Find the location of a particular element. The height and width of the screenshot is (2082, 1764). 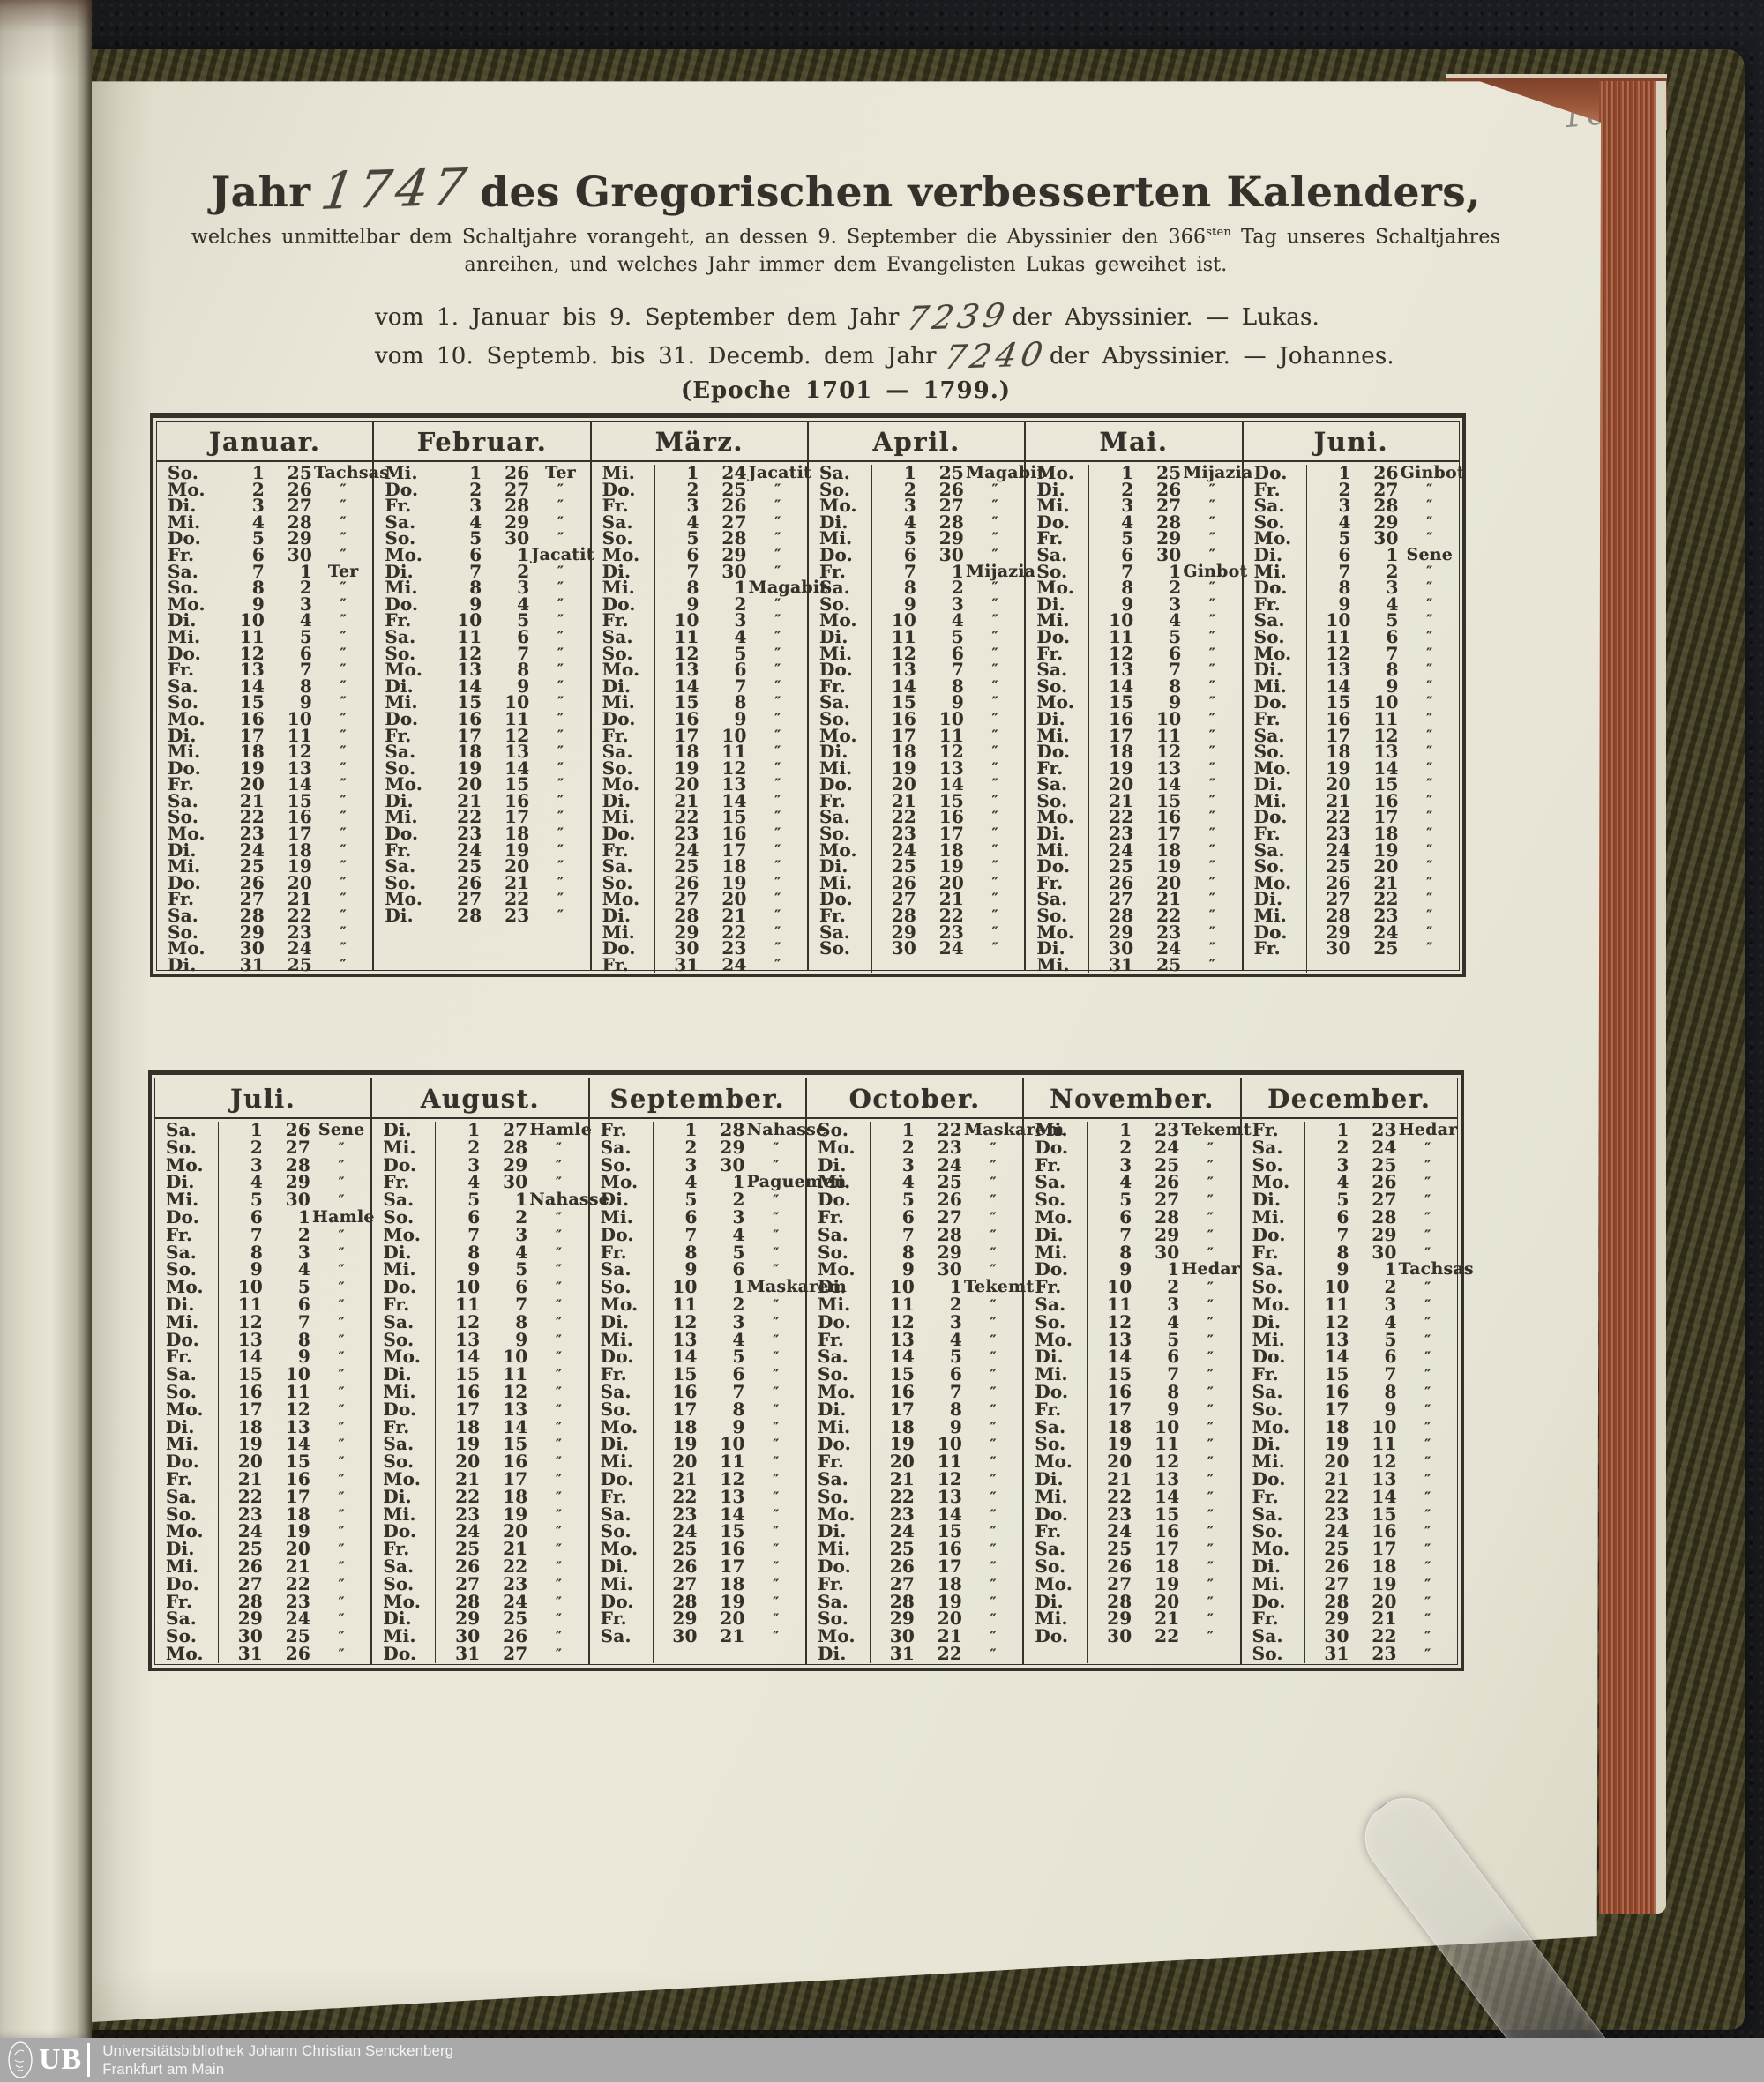

gregorian-day: 17 is located at coordinates (686, 735).